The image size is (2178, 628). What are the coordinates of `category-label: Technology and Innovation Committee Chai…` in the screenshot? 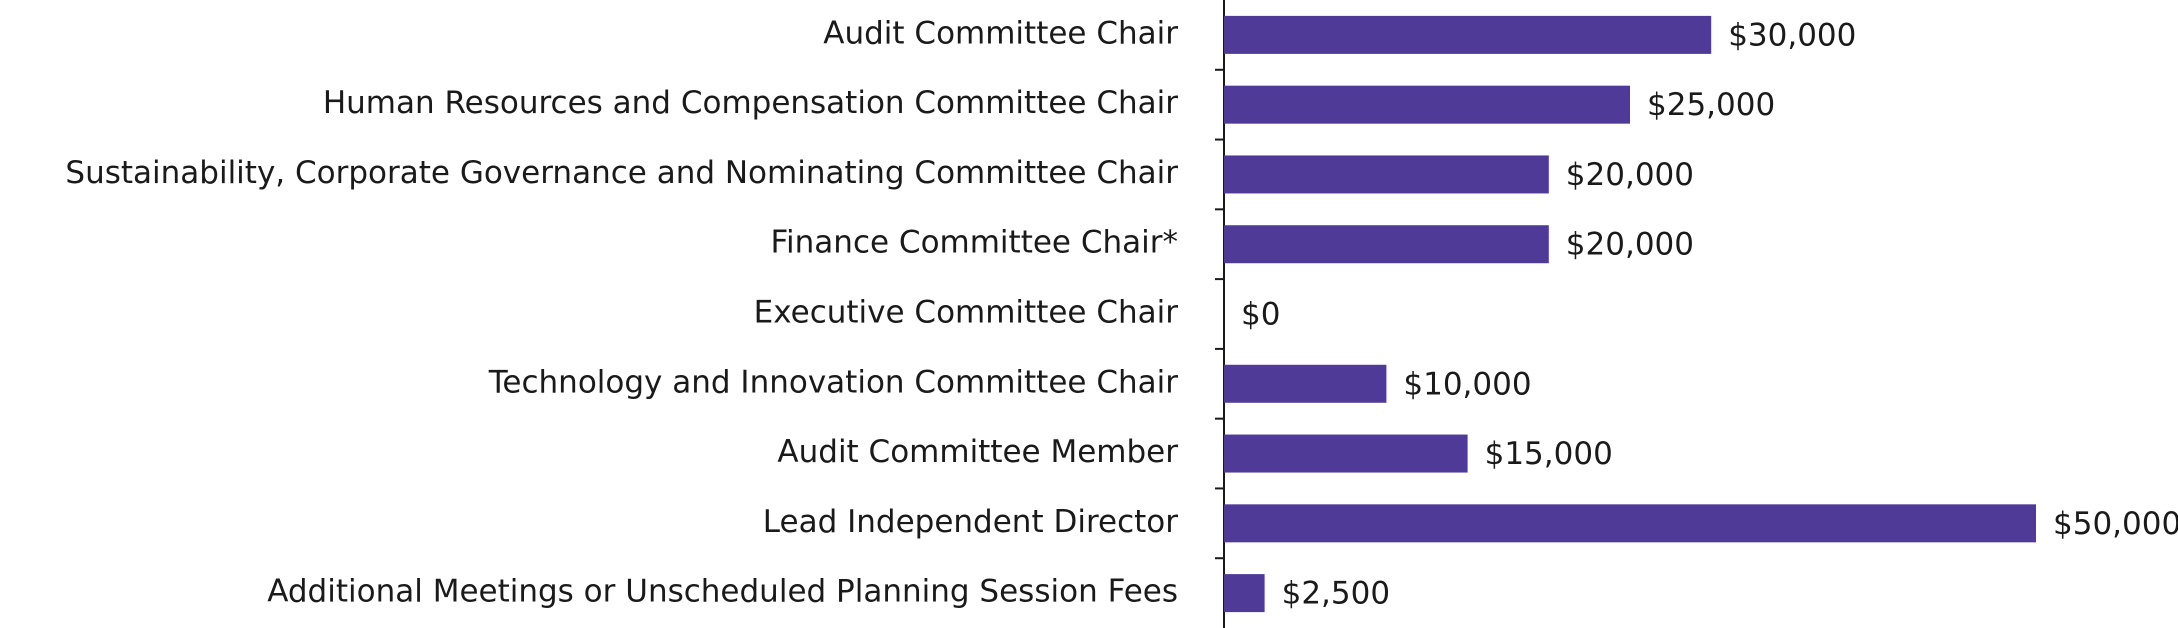 It's located at (833, 382).